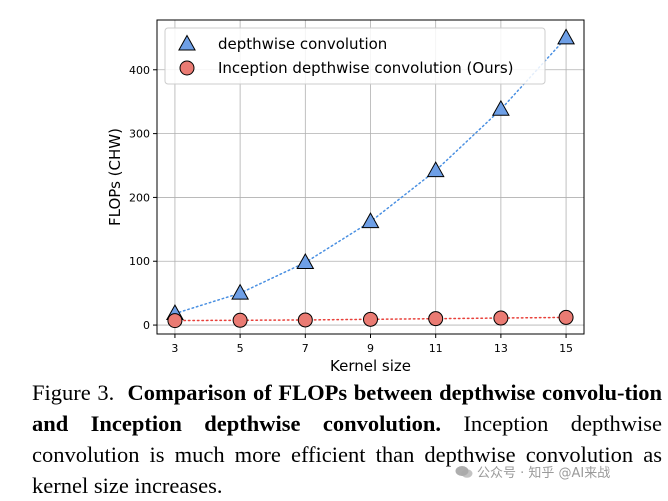  Describe the element at coordinates (370, 348) in the screenshot. I see `x-tick-label: 9` at that location.